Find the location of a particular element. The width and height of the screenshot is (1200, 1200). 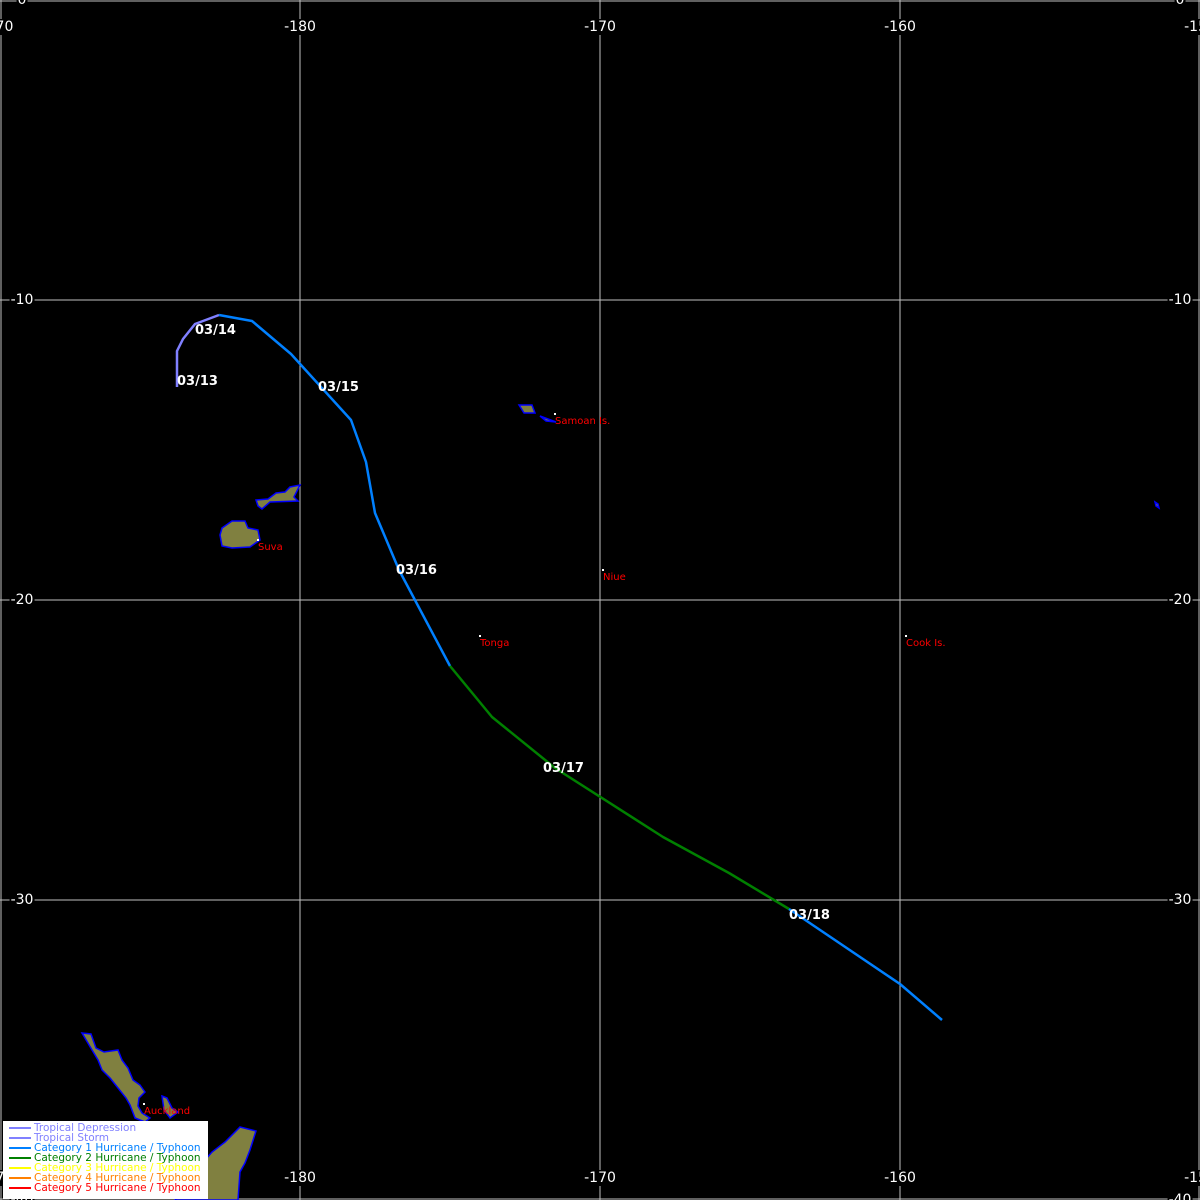

place-label: Auckland is located at coordinates (167, 1111).